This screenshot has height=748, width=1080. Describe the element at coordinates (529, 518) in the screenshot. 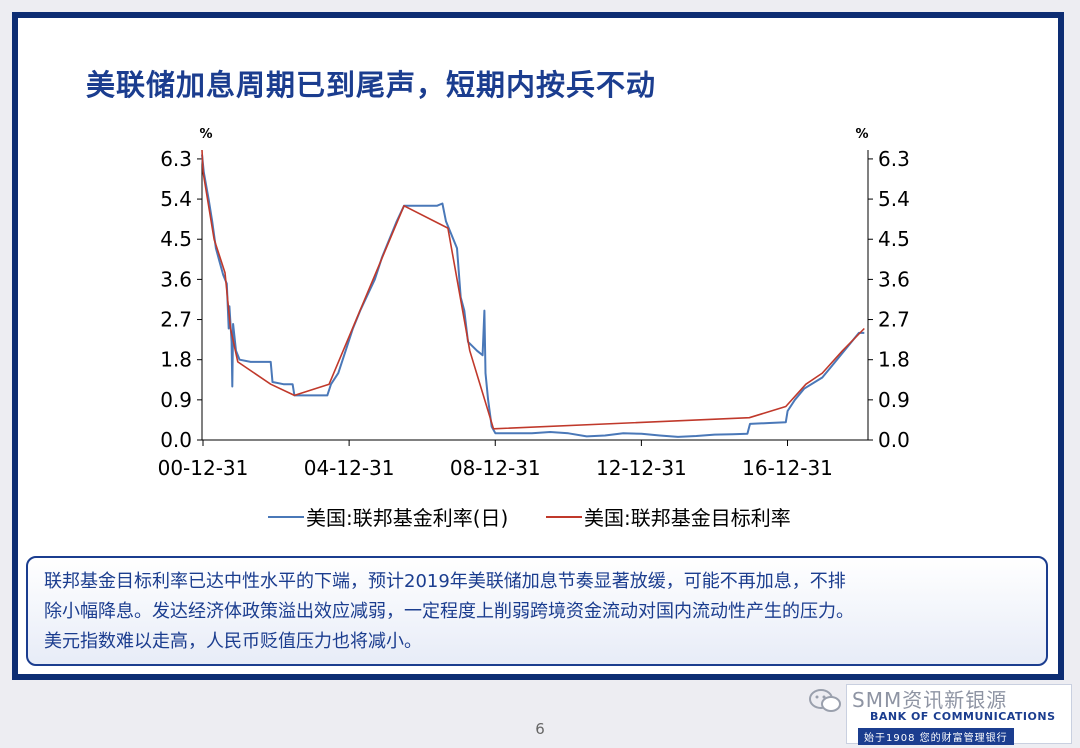

I see `chart-legend: 美国:联邦基金利率(日) 美国:联邦基金目标利率` at that location.